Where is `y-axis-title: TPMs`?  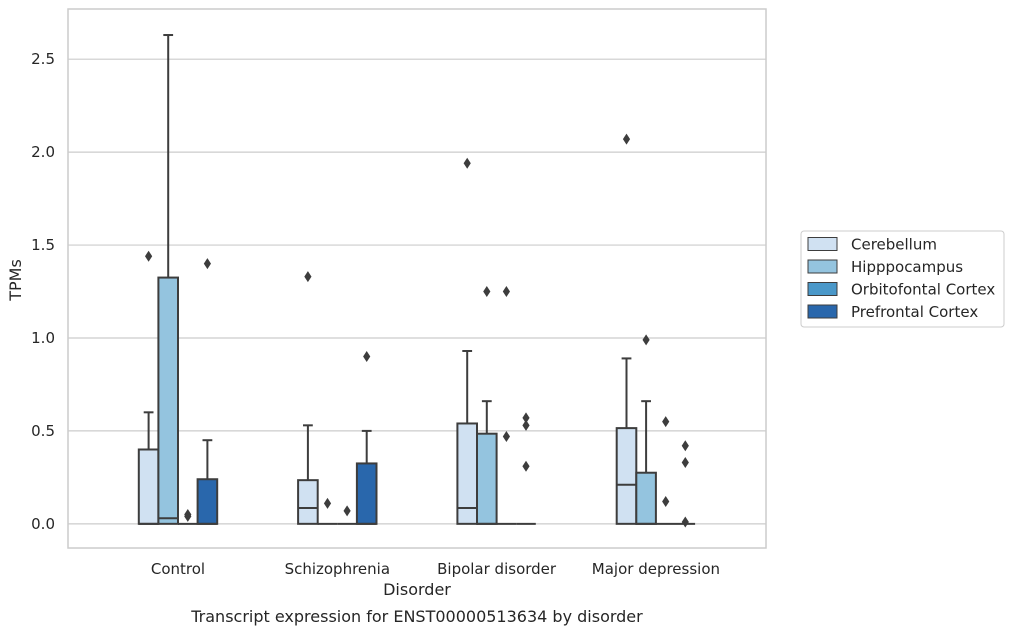 y-axis-title: TPMs is located at coordinates (15, 280).